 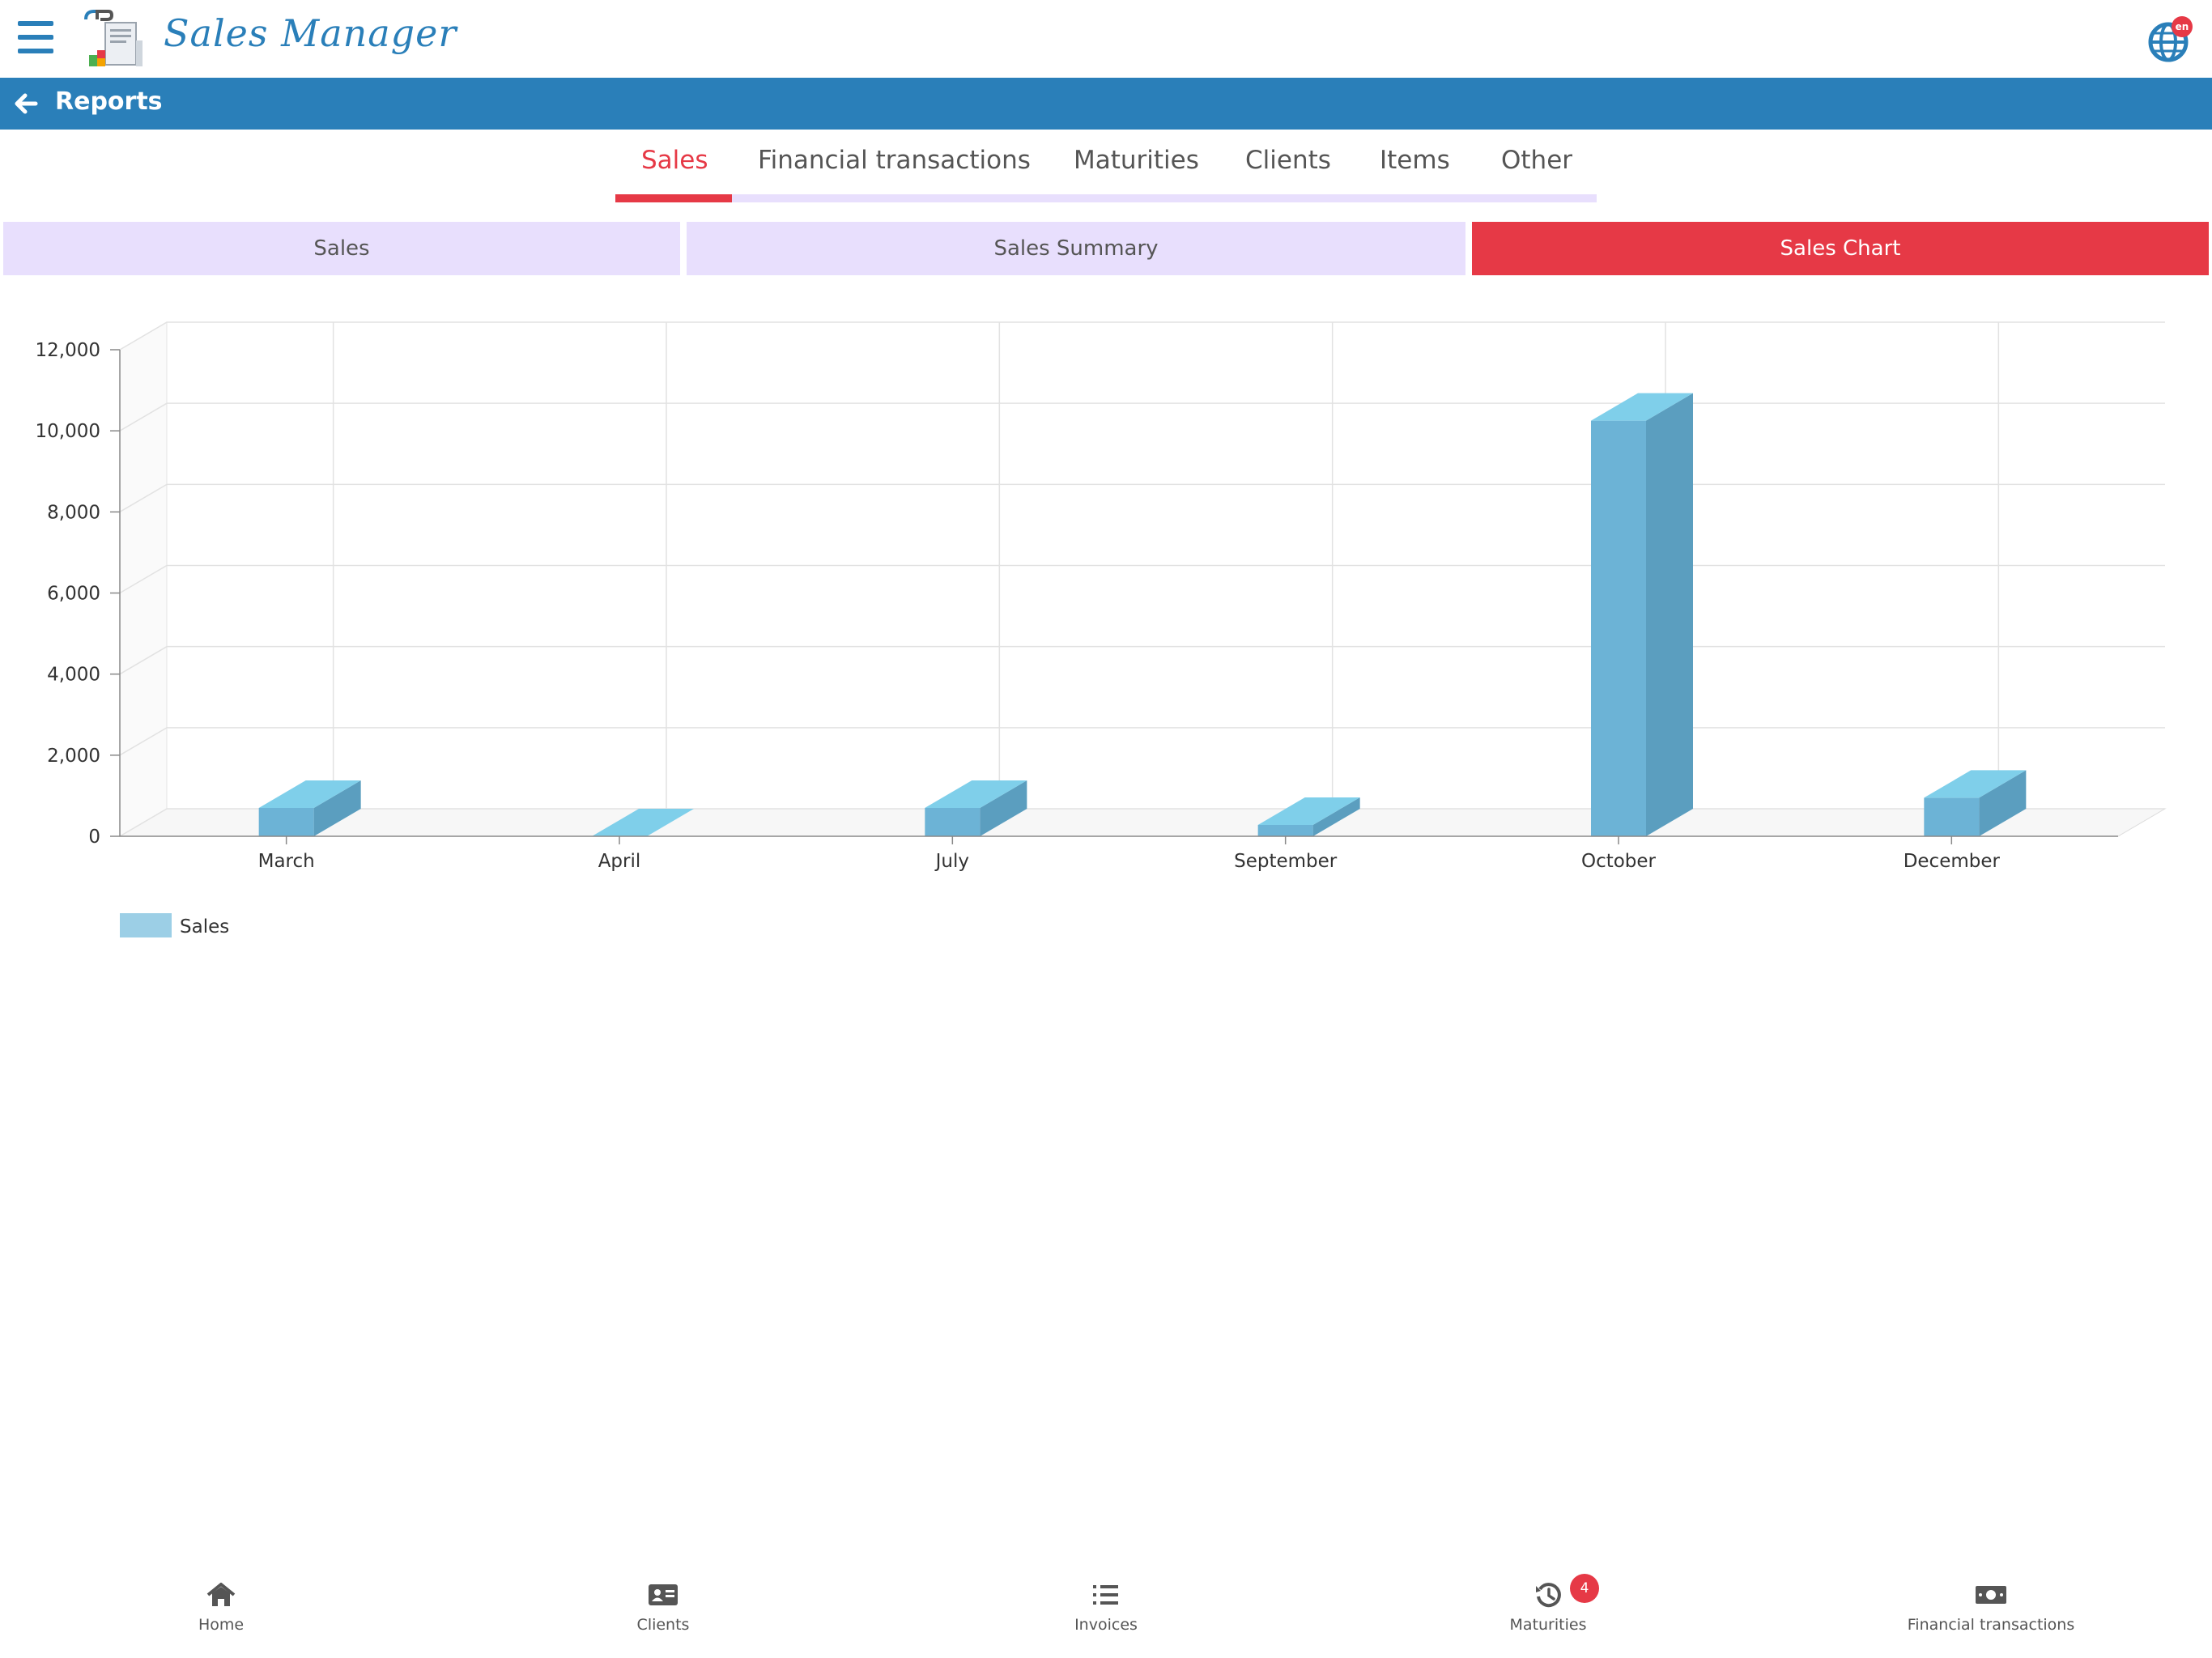 I want to click on y-tick-label: 0, so click(x=94, y=837).